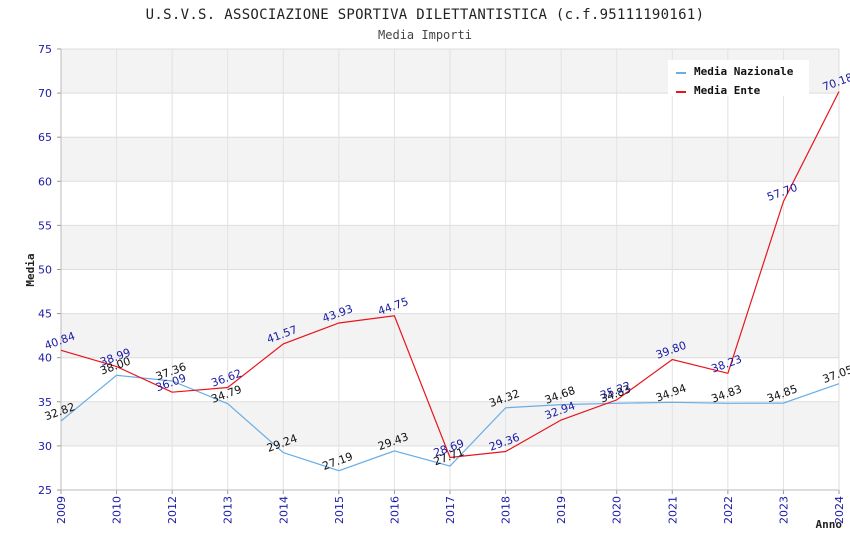  I want to click on y-tick-label: 65, so click(45, 137).